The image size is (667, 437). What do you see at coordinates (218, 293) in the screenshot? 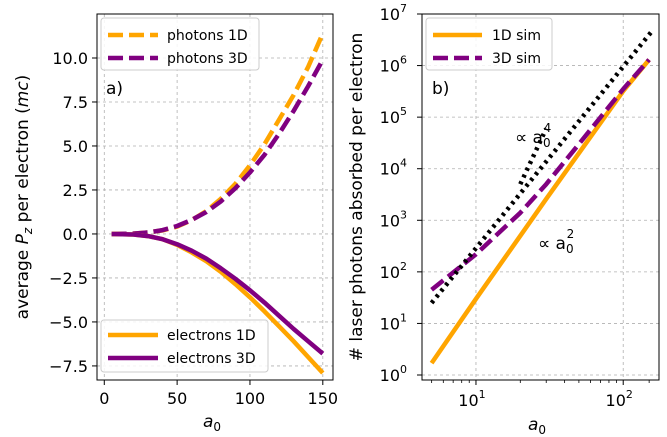
I see `panel-a-series-electrons-3d` at bounding box center [218, 293].